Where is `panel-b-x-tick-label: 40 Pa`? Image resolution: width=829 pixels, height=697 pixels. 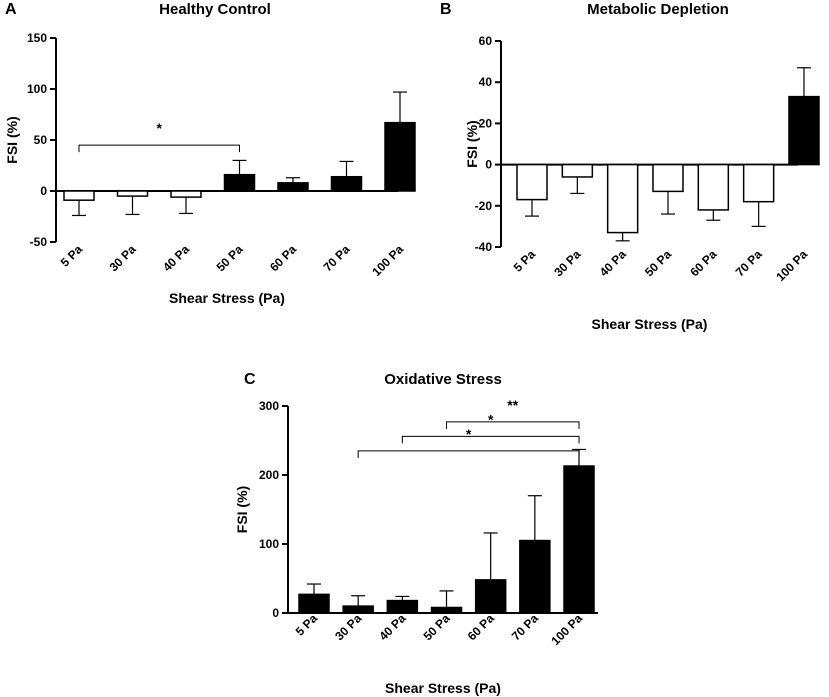
panel-b-x-tick-label: 40 Pa is located at coordinates (613, 263).